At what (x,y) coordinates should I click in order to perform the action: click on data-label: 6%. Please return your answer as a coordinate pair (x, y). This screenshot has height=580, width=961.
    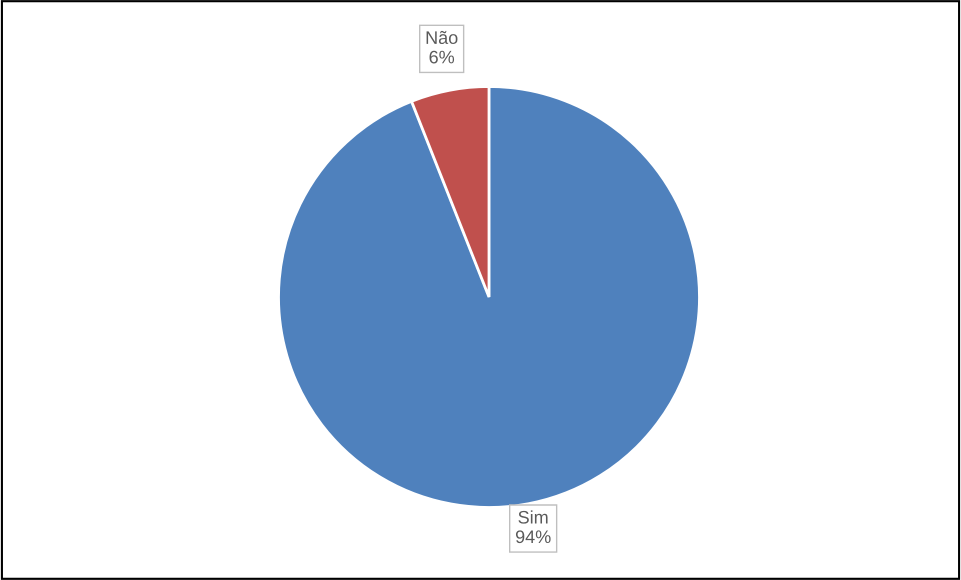
    Looking at the image, I should click on (442, 57).